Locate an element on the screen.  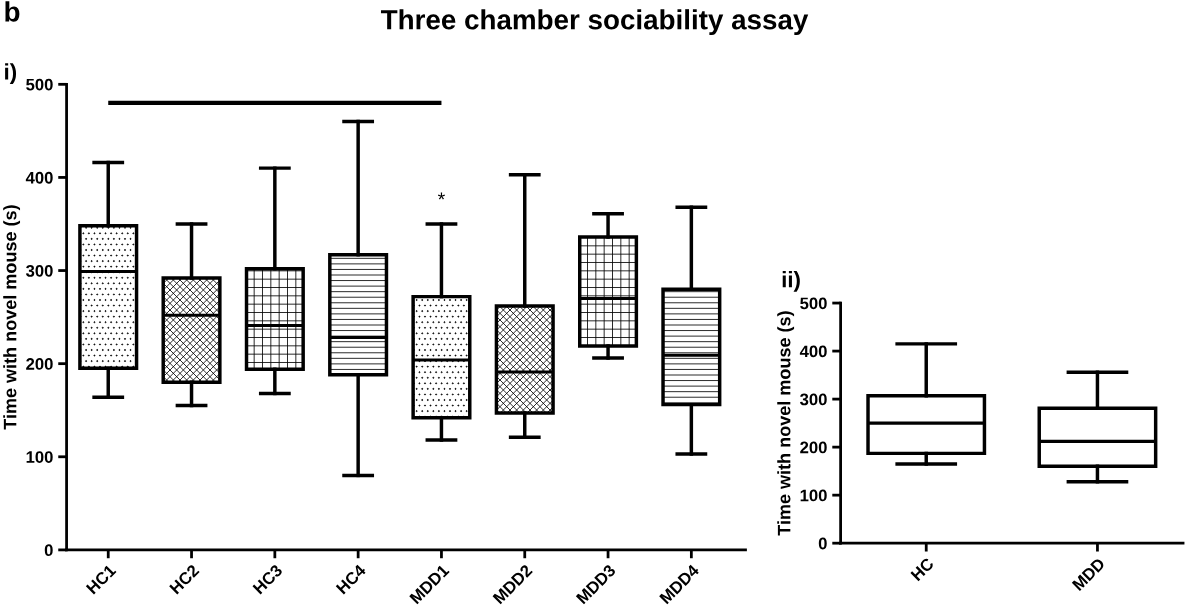
annotation: * is located at coordinates (441, 196).